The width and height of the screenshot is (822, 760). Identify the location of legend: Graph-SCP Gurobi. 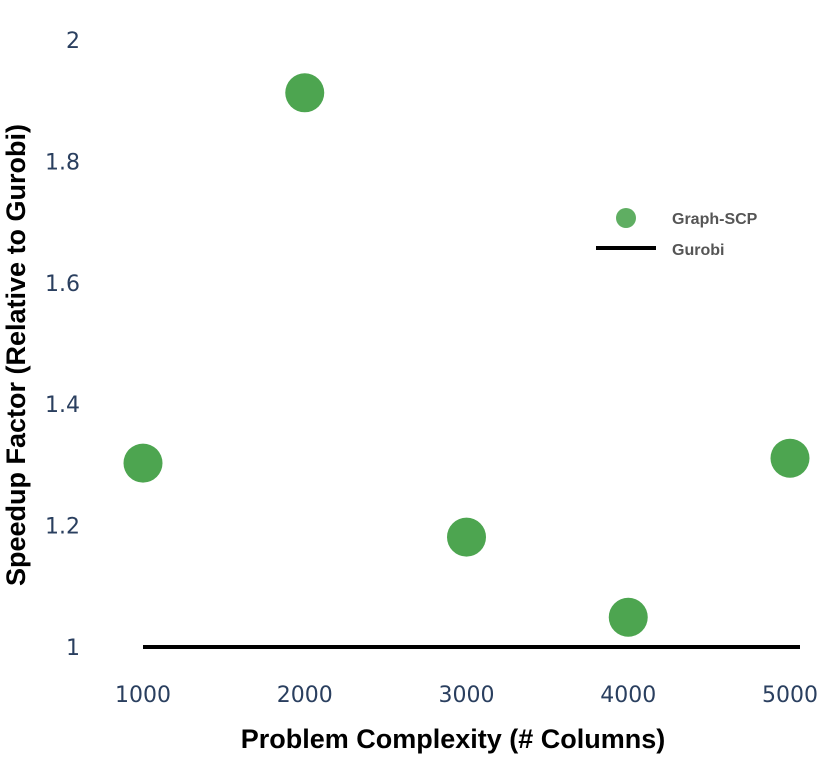
(677, 233).